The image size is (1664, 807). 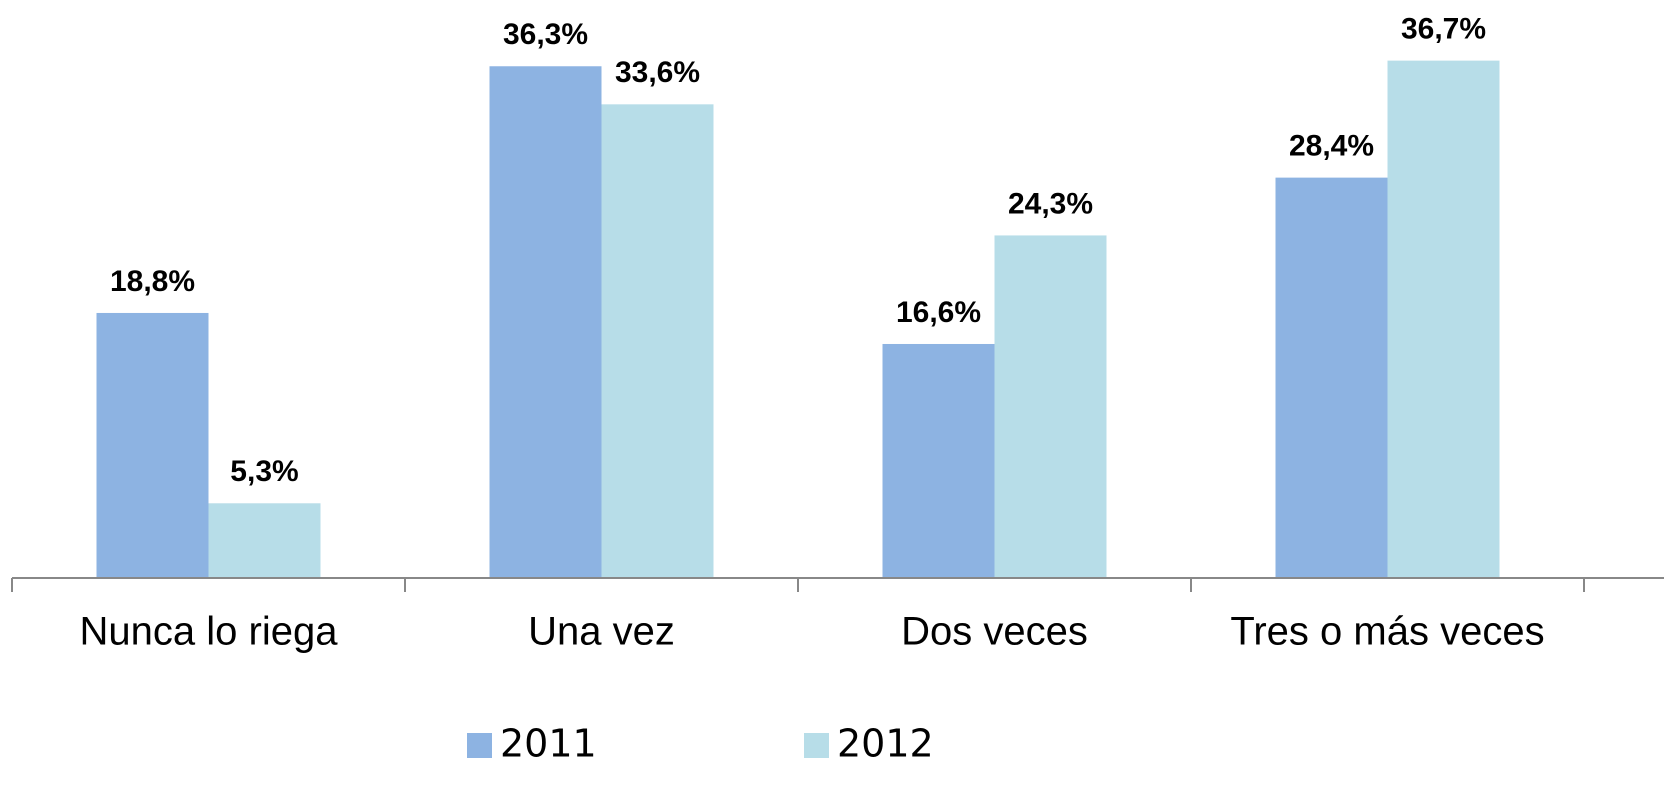 I want to click on value-label: 33,6%, so click(x=657, y=72).